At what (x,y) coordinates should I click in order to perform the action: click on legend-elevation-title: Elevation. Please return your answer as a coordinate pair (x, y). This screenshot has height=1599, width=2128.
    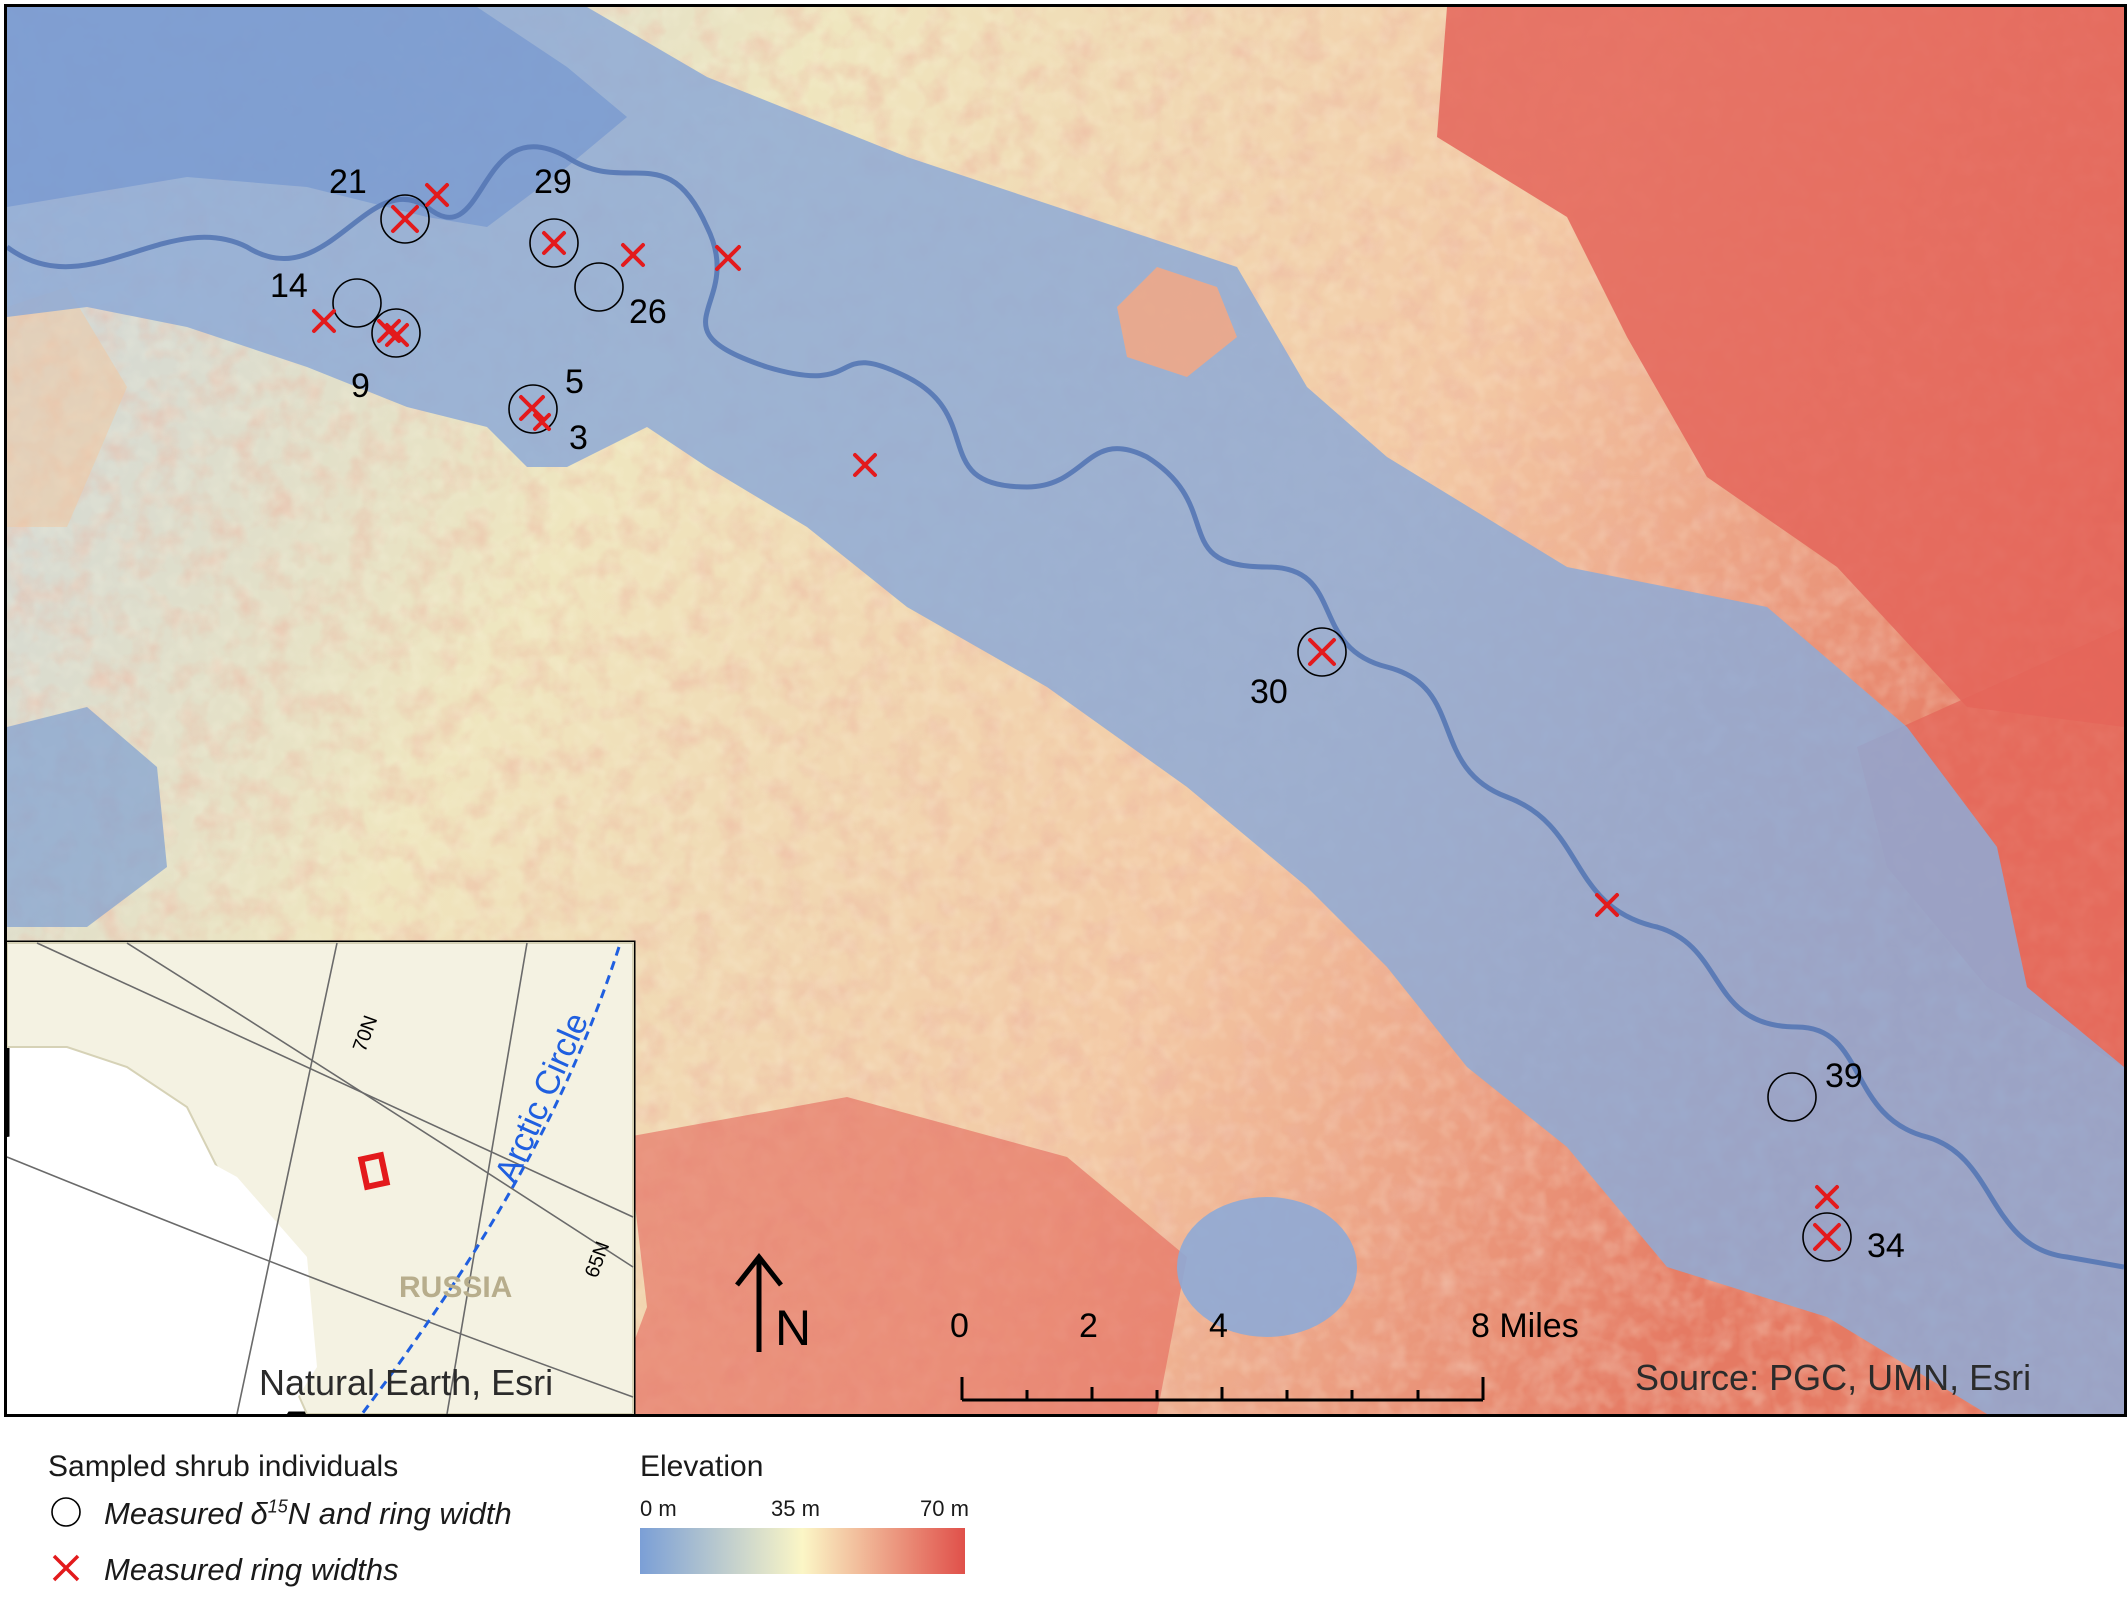
    Looking at the image, I should click on (702, 1466).